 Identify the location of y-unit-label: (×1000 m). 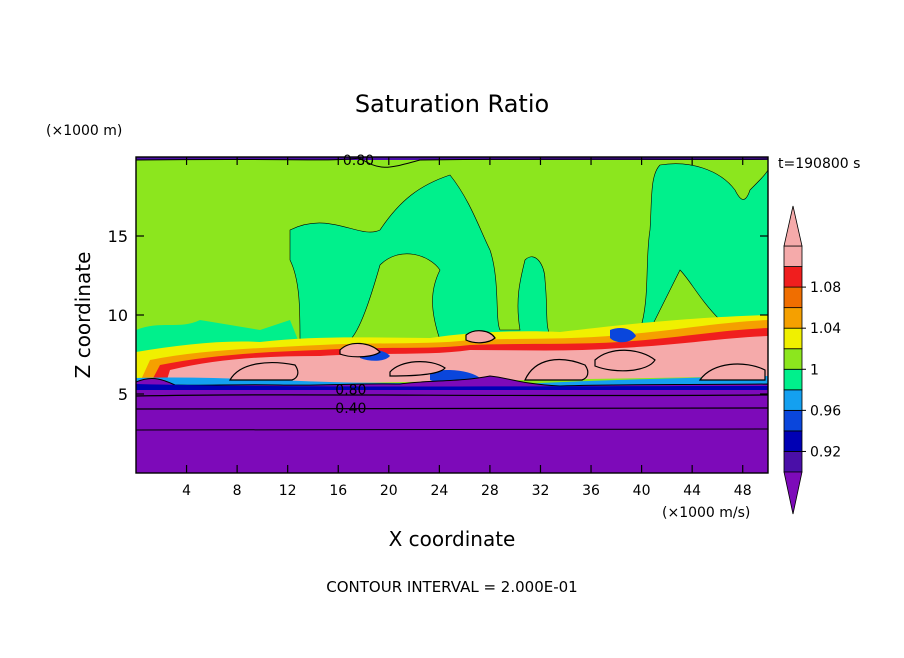
(84, 131).